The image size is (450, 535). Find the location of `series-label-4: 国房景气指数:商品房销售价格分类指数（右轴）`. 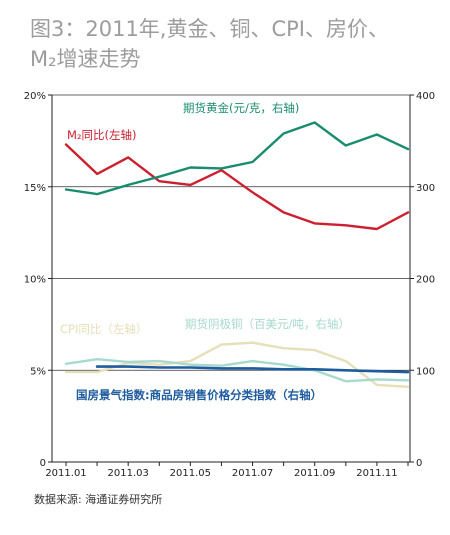

series-label-4: 国房景气指数:商品房销售价格分类指数（右轴） is located at coordinates (199, 395).